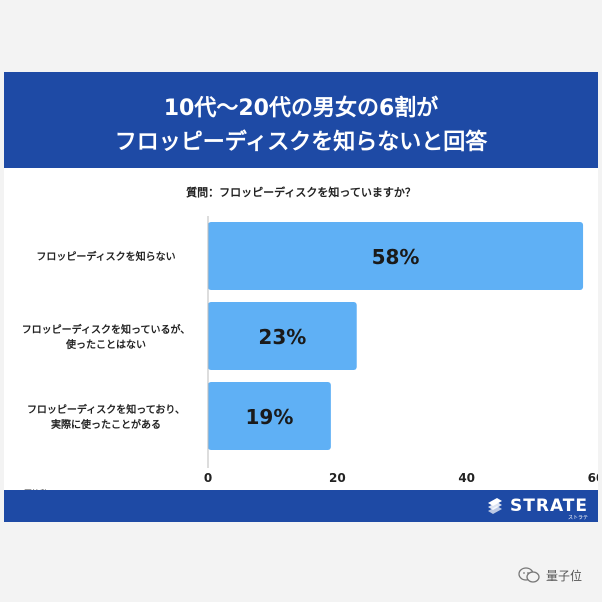 The height and width of the screenshot is (602, 602). I want to click on footer-bar: STRATE ストラテ, so click(301, 506).